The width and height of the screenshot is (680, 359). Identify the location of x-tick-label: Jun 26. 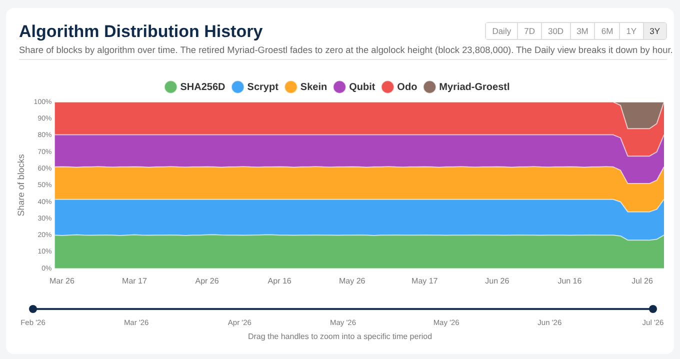
(497, 281).